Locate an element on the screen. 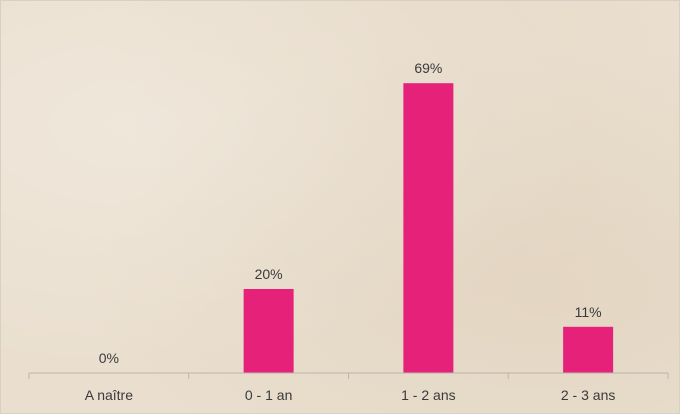 The width and height of the screenshot is (680, 415). x-tick-label-2: 1 - 2 ans is located at coordinates (428, 395).